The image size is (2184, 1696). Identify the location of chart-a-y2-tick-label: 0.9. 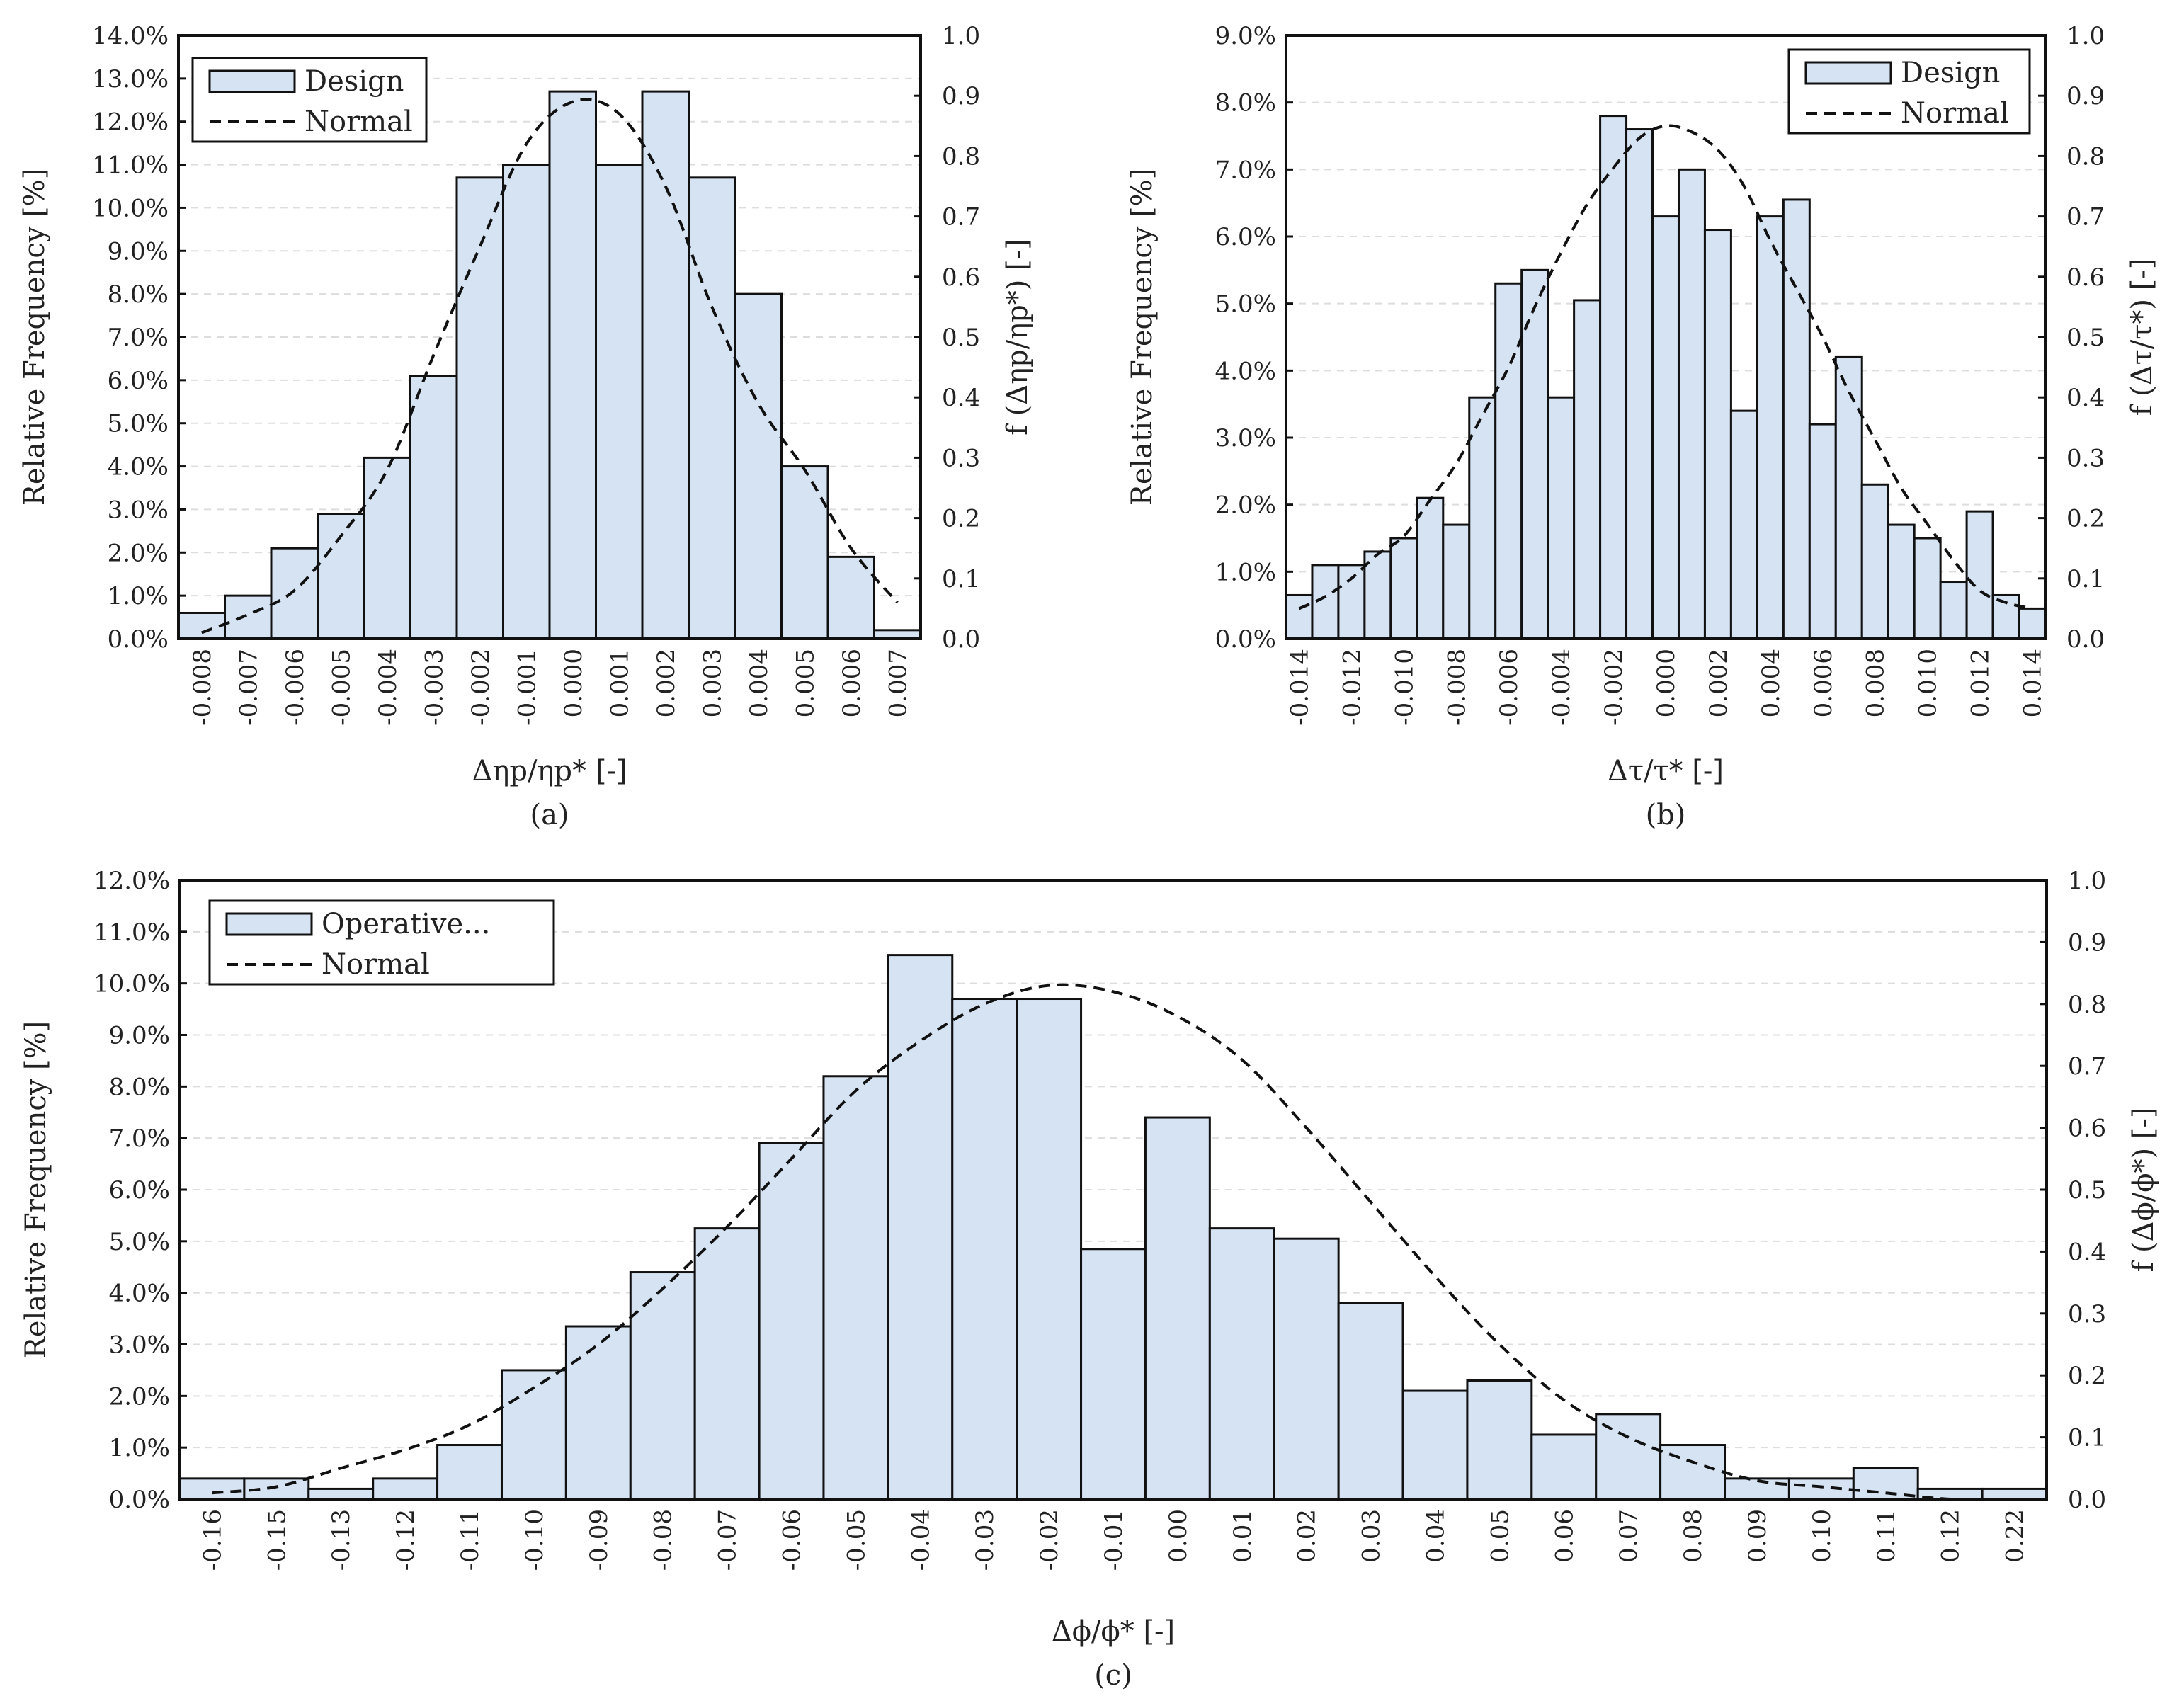
(961, 96).